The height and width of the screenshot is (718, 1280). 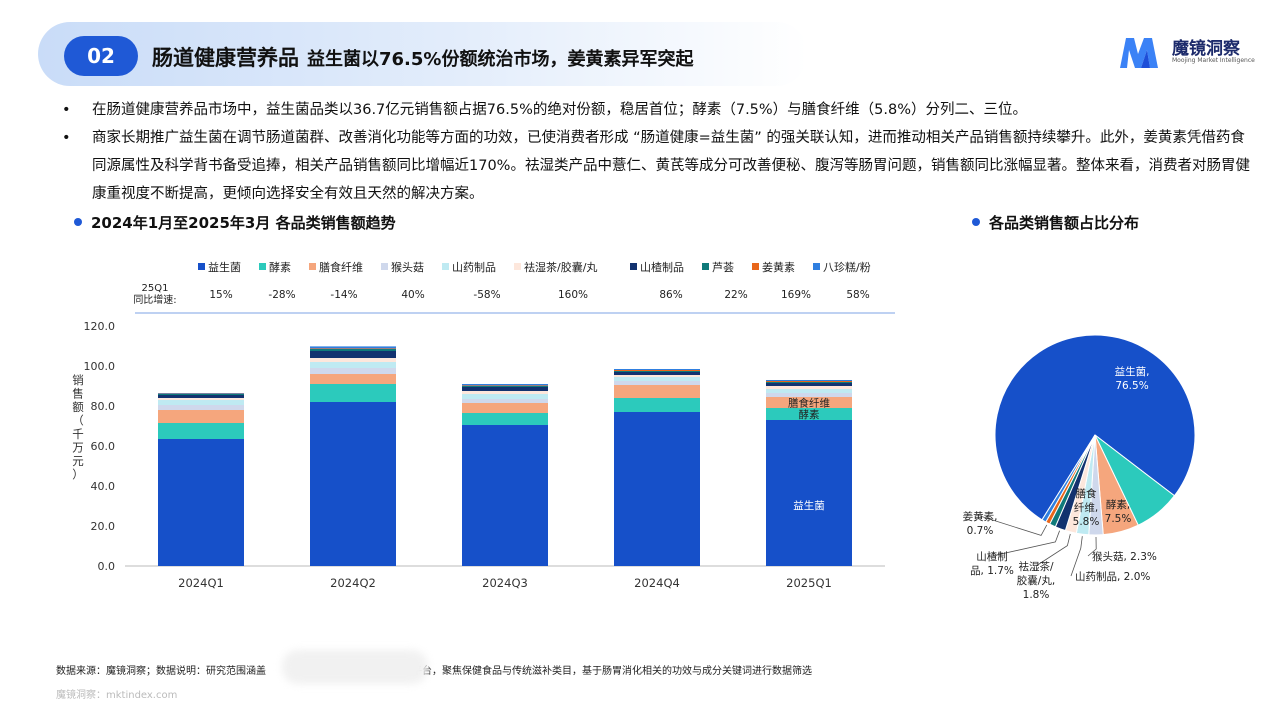 I want to click on pie-chart-heading: 各品类销售额占比分布, so click(x=1055, y=222).